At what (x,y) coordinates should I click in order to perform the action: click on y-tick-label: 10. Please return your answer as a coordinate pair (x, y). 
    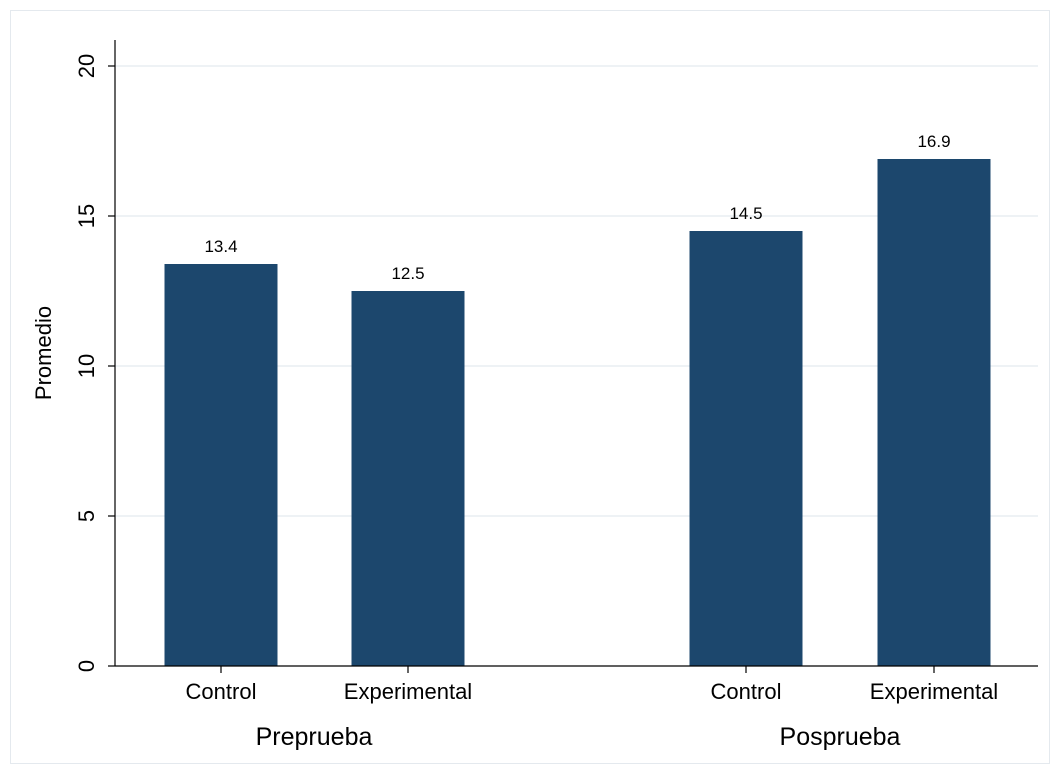
    Looking at the image, I should click on (86, 366).